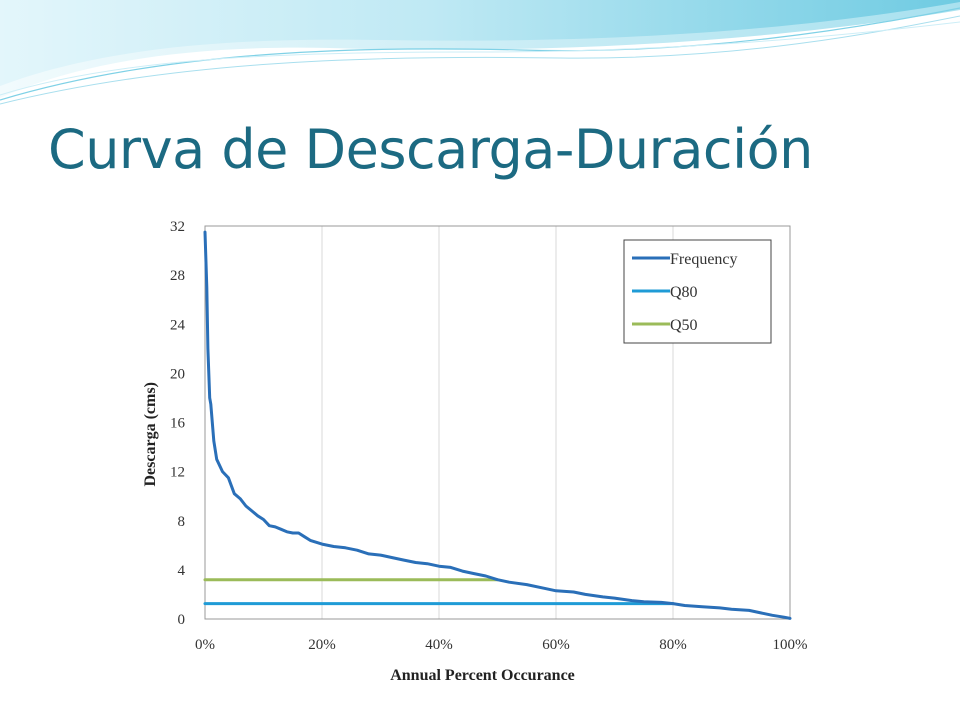 This screenshot has height=720, width=960. Describe the element at coordinates (501, 645) in the screenshot. I see `x-axis-ticks: 0% 20% 40% 60% 80% 100%` at that location.